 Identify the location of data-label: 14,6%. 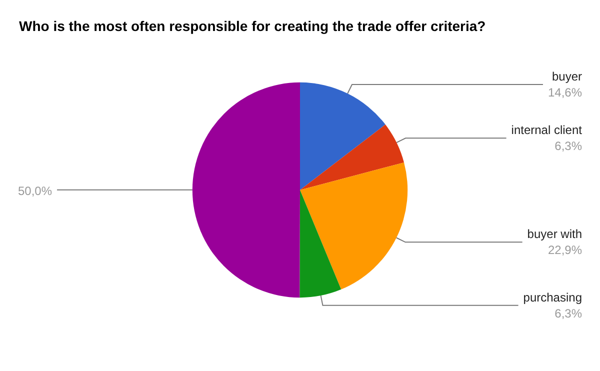
(565, 93).